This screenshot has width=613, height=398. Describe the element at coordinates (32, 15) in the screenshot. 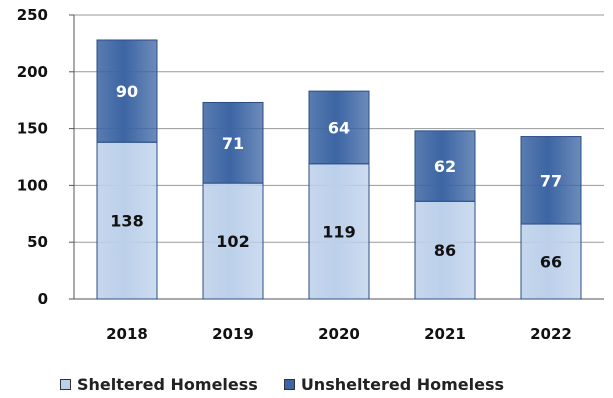

I see `ytick-label-250: 250` at that location.